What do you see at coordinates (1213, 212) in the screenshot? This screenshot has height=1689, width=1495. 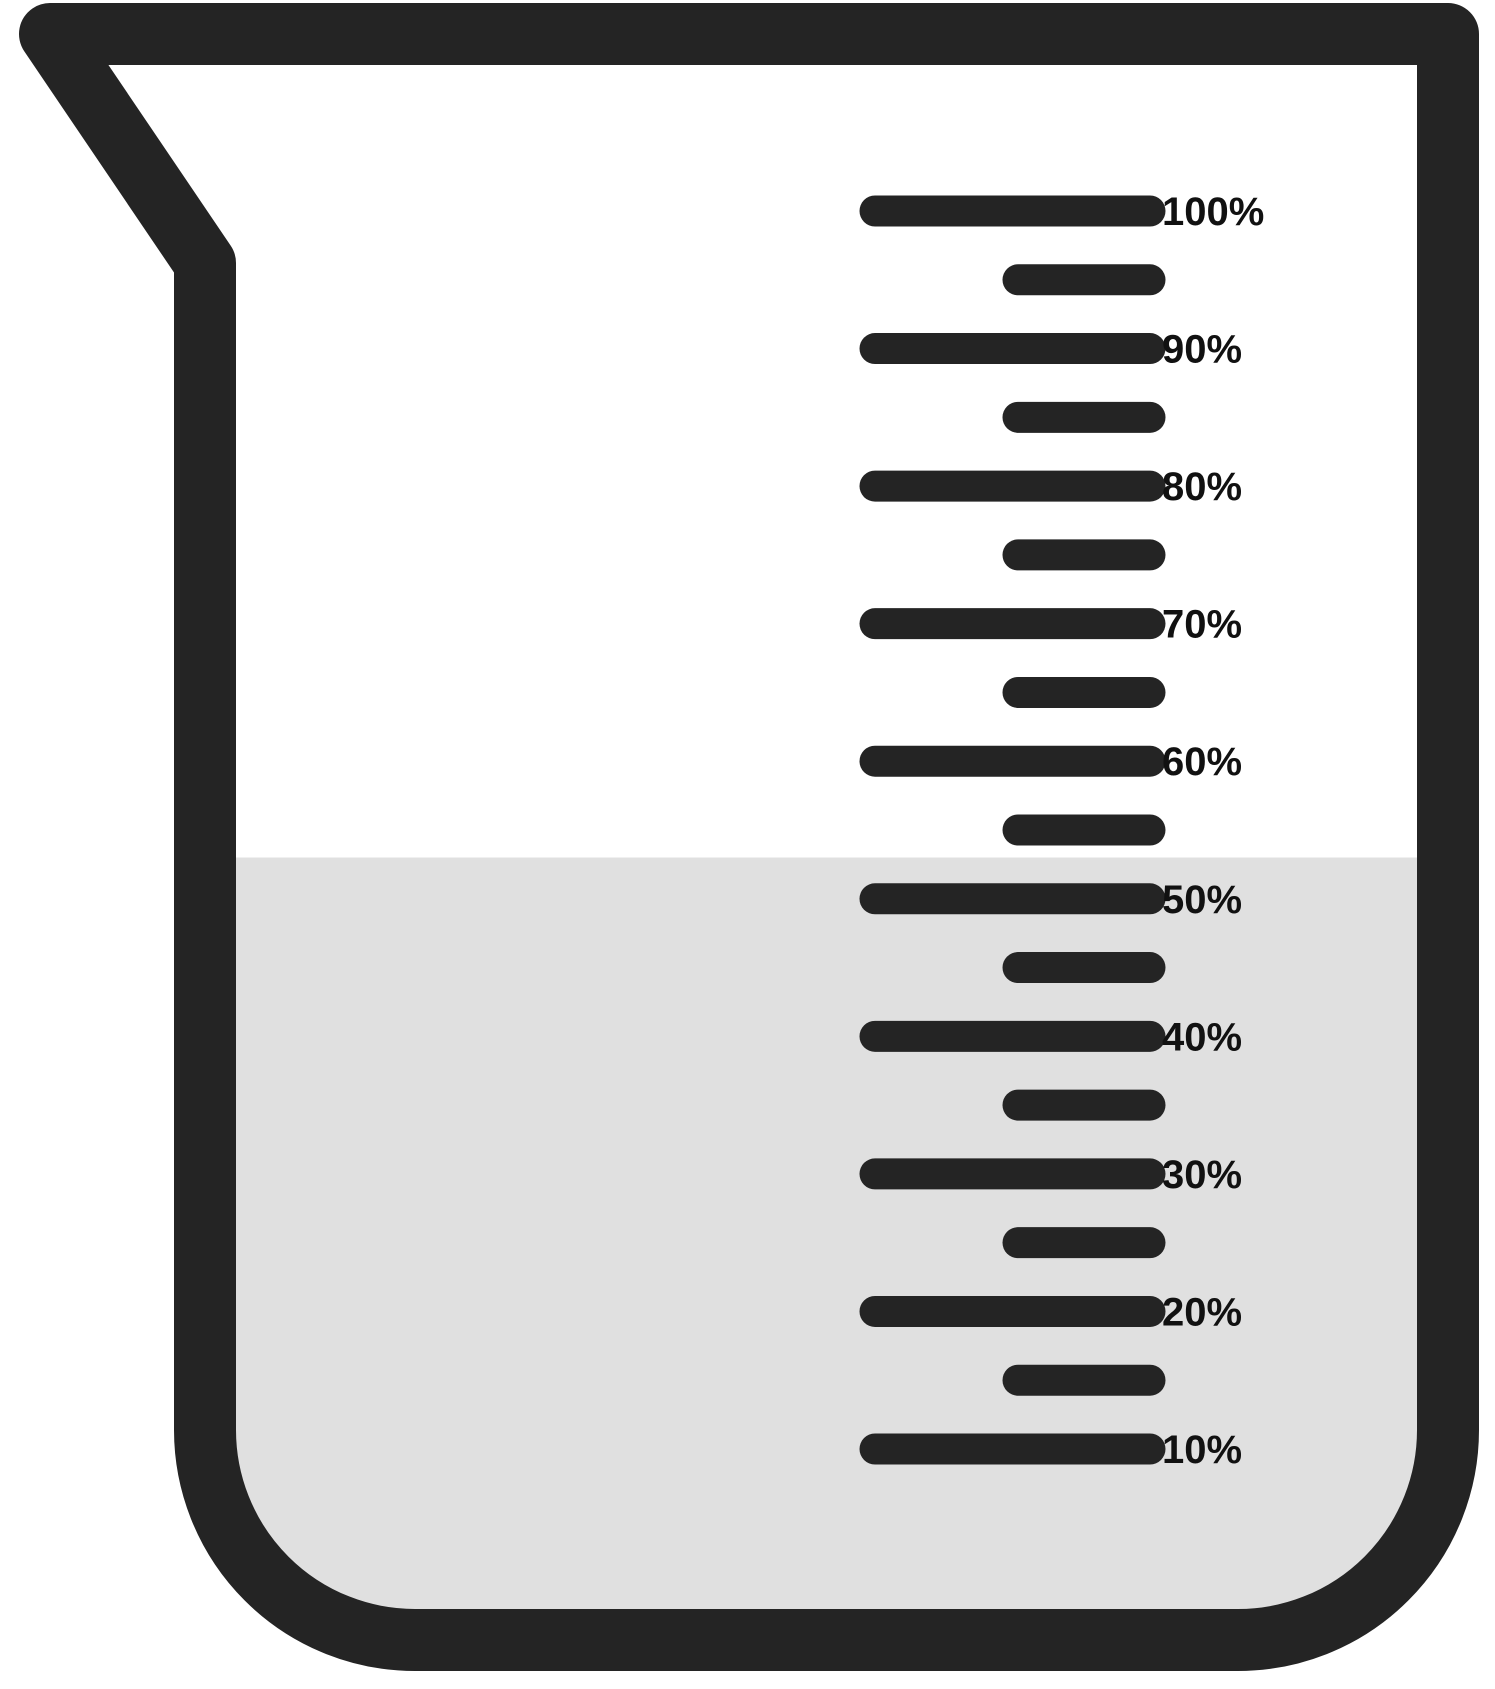 I see `mark-label-100: 100%` at bounding box center [1213, 212].